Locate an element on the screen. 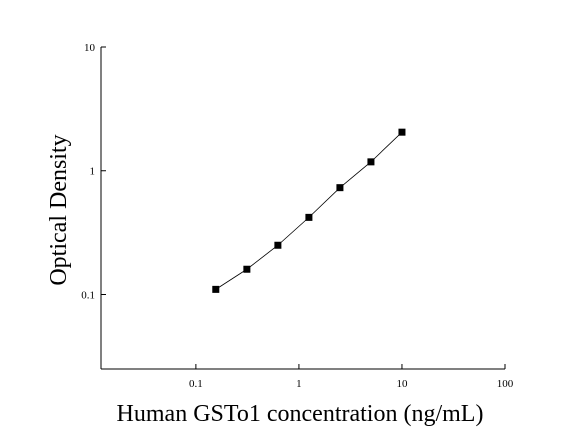 Image resolution: width=584 pixels, height=439 pixels. y-tick-label: 1 is located at coordinates (93, 172).